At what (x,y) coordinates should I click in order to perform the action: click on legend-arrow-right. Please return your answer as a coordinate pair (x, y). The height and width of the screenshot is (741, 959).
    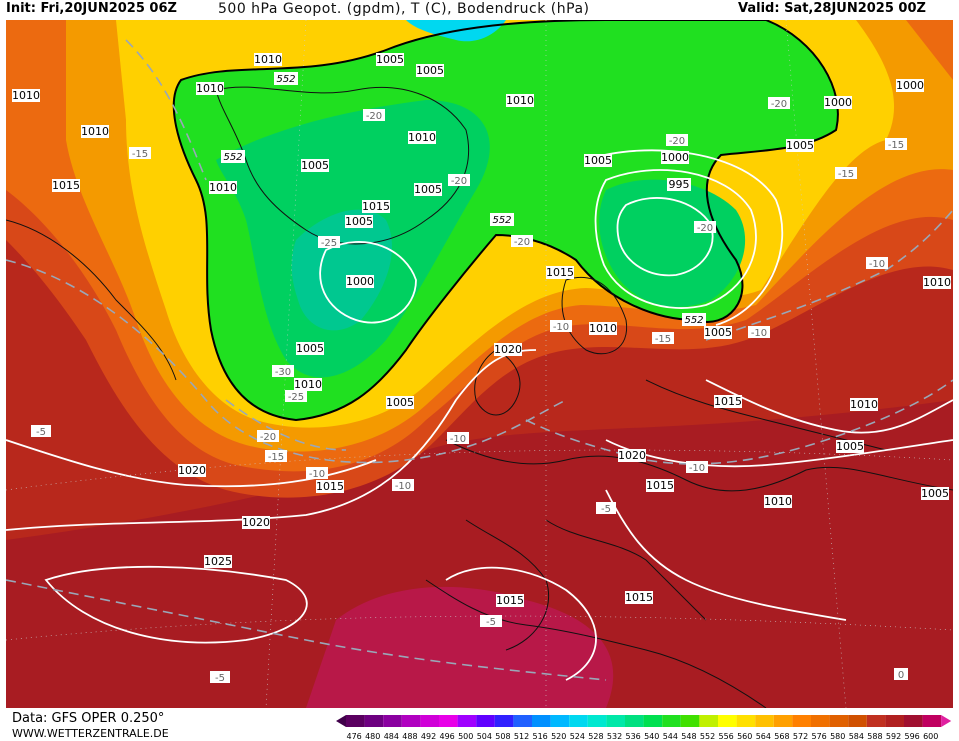
    Looking at the image, I should click on (946, 721).